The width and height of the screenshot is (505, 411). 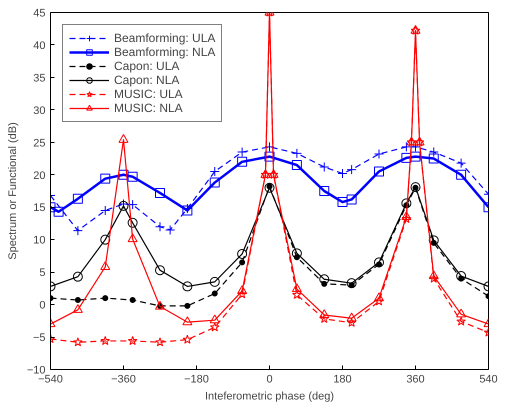 What do you see at coordinates (39, 143) in the screenshot?
I see `y-tick-label: 25` at bounding box center [39, 143].